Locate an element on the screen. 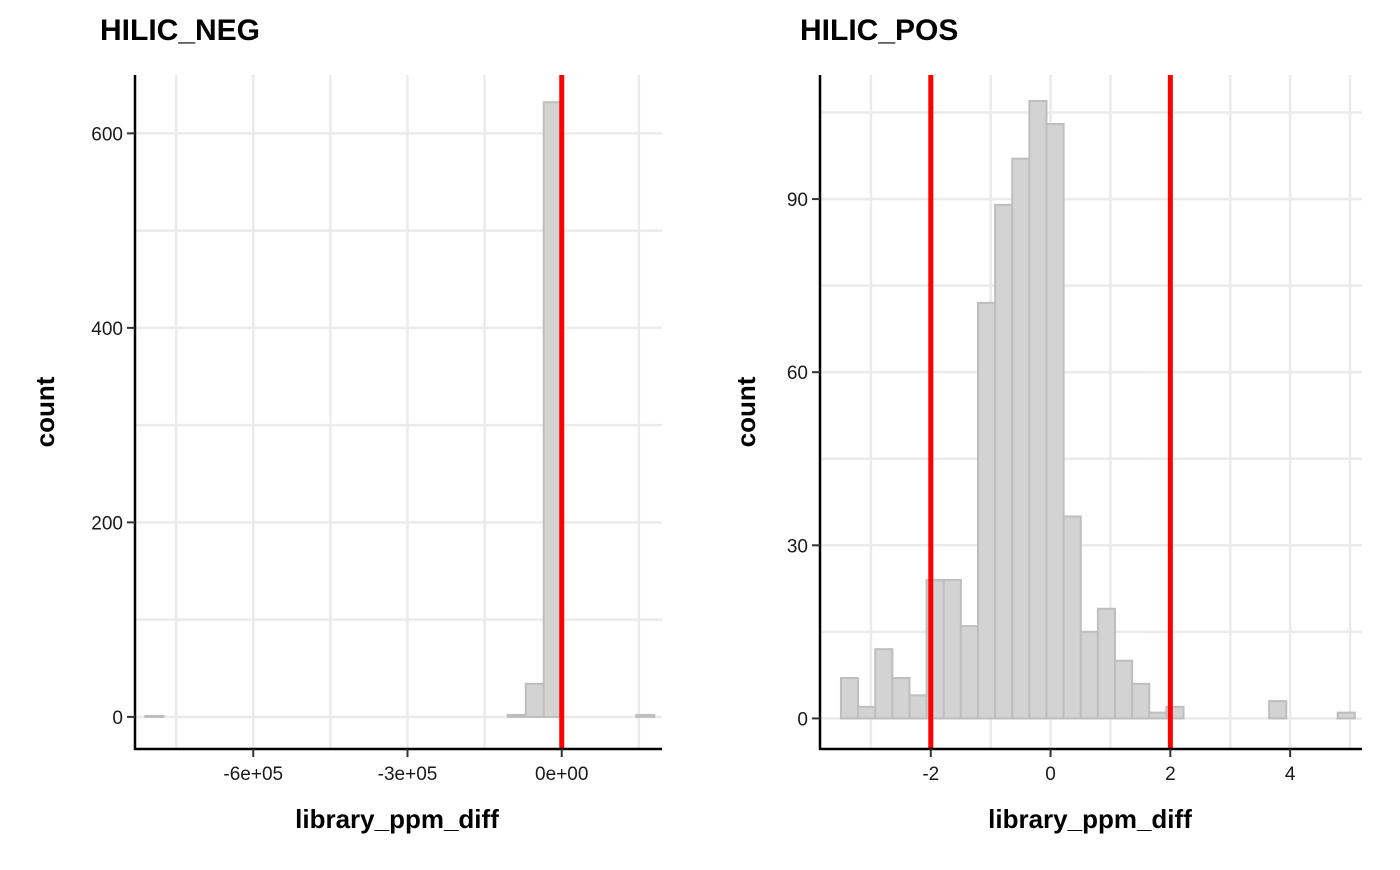 The width and height of the screenshot is (1400, 870). x-tick-label: 2 is located at coordinates (1170, 774).